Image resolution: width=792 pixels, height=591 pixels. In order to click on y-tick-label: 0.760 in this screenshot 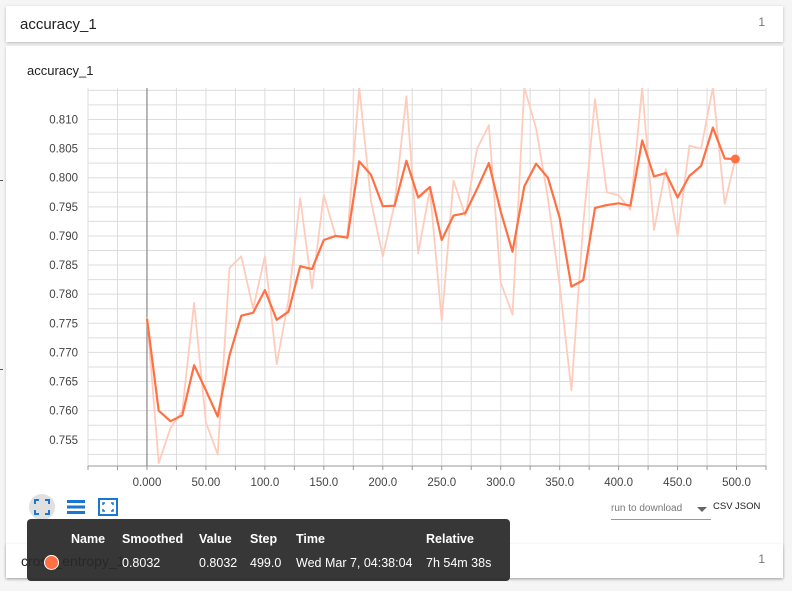, I will do `click(63, 412)`.